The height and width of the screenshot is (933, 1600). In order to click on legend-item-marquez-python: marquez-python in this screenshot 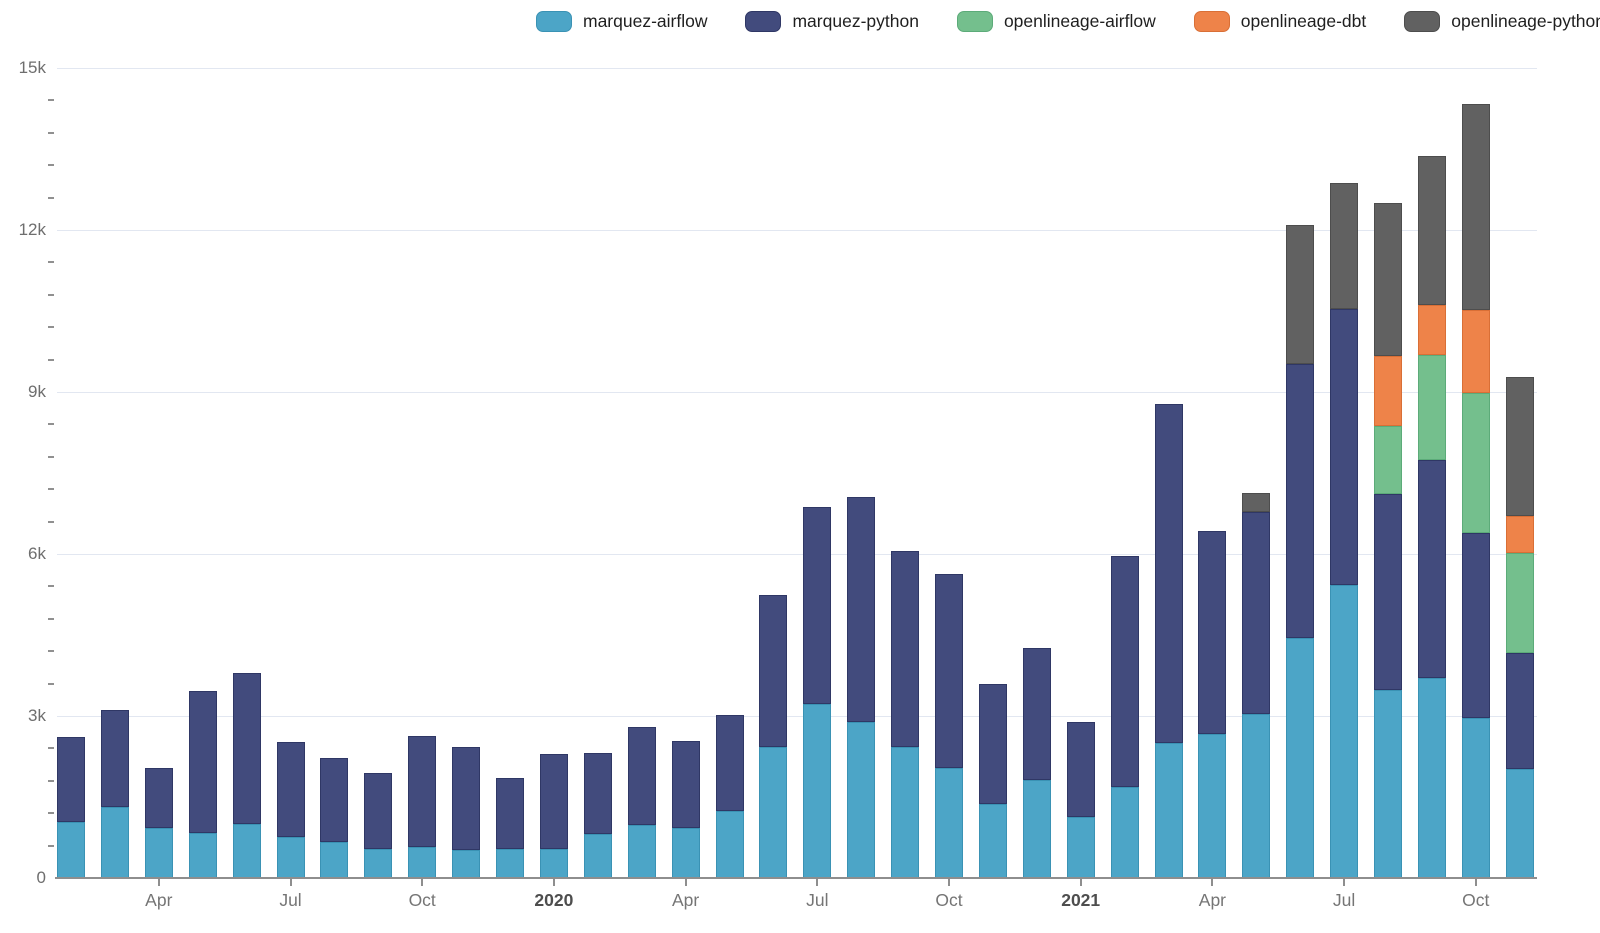, I will do `click(832, 21)`.